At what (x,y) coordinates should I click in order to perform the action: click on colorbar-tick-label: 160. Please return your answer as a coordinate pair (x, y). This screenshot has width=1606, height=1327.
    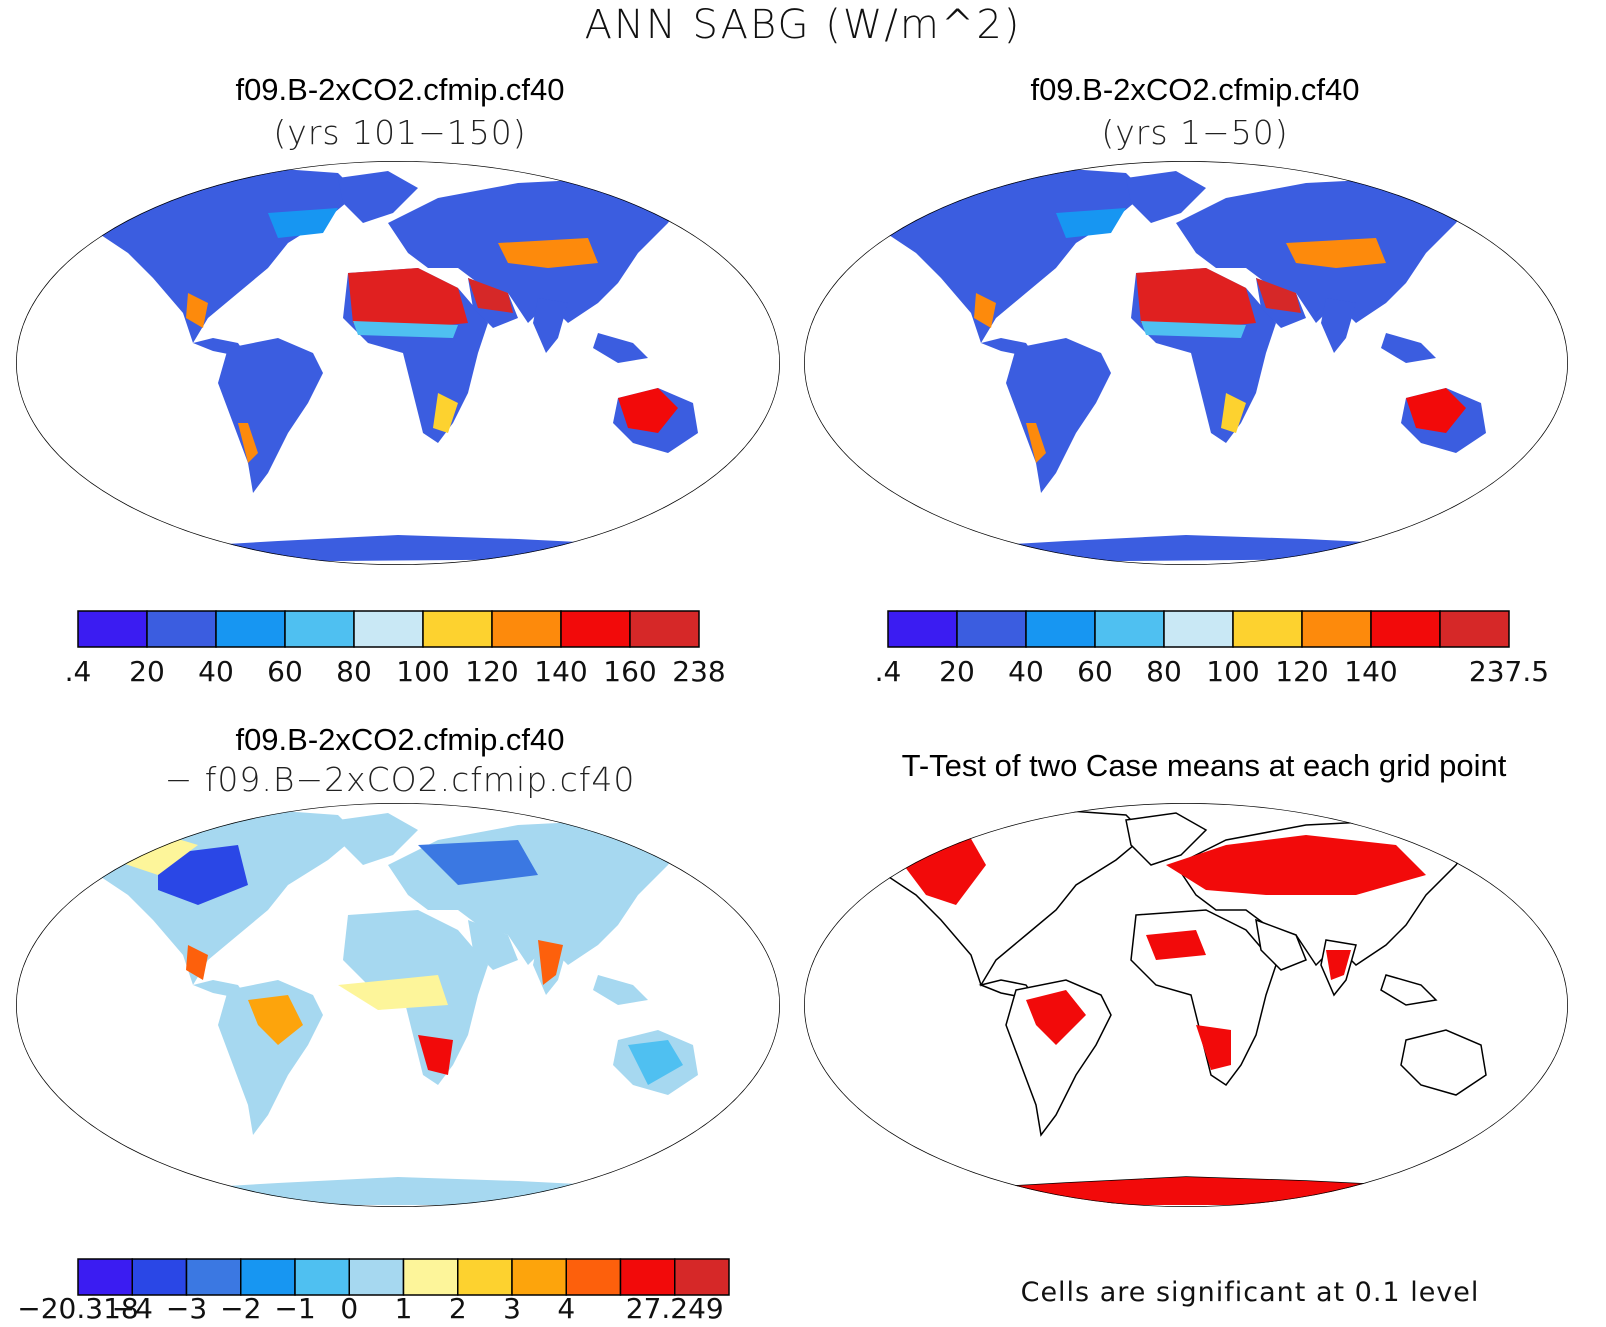
    Looking at the image, I should click on (629, 671).